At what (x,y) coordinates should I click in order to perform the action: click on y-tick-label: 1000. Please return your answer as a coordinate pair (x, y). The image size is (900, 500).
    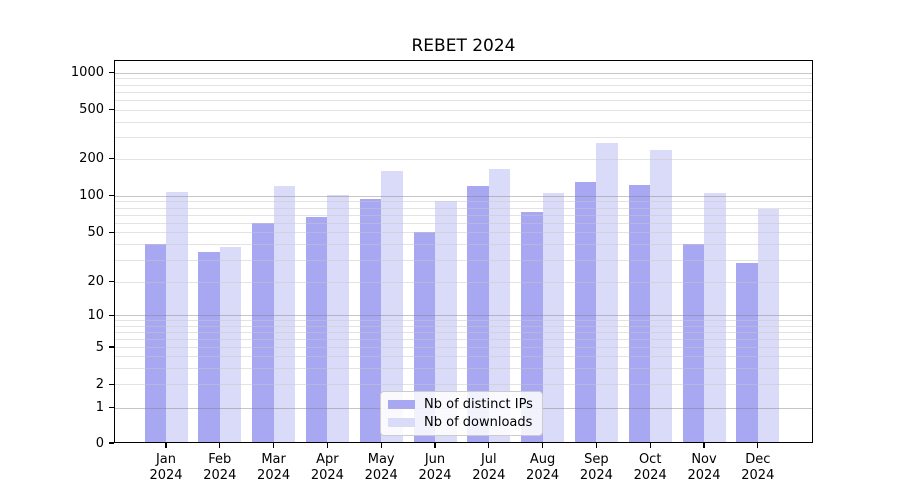
    Looking at the image, I should click on (87, 73).